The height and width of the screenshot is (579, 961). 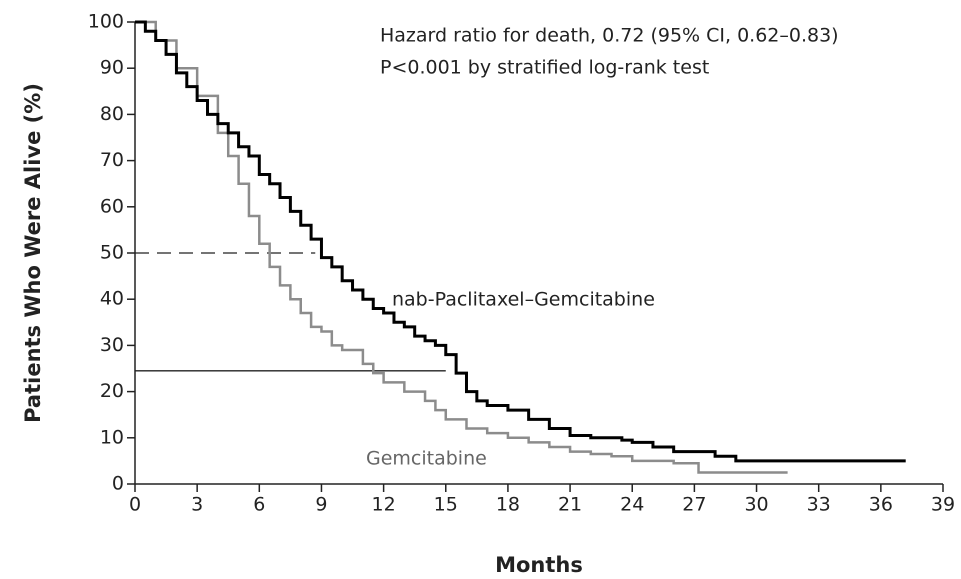 I want to click on x-tick-label: 39, so click(x=943, y=505).